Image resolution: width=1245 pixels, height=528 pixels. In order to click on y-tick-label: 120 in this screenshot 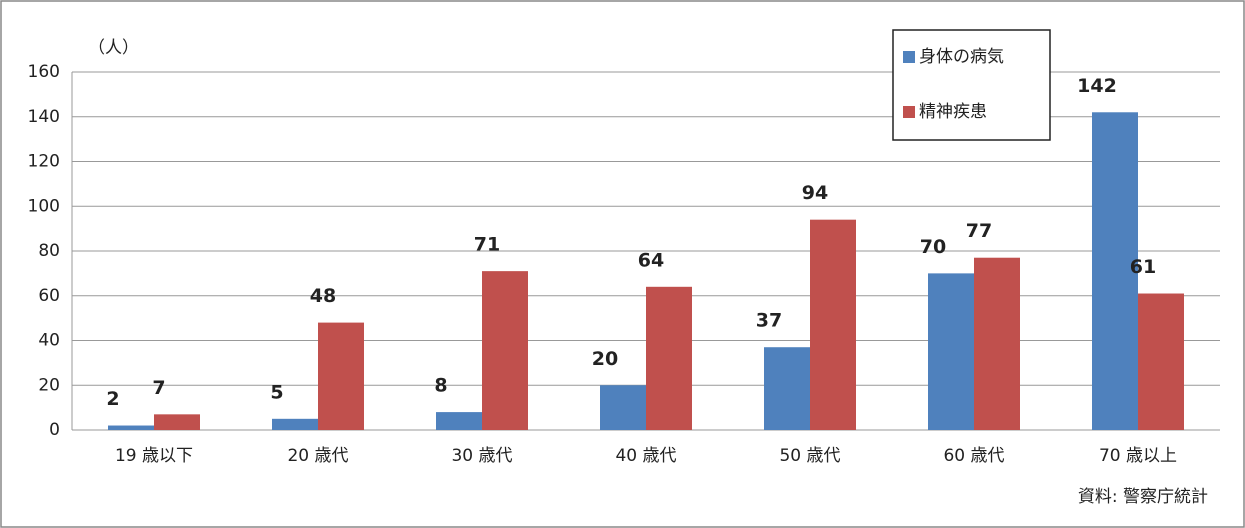, I will do `click(44, 162)`.